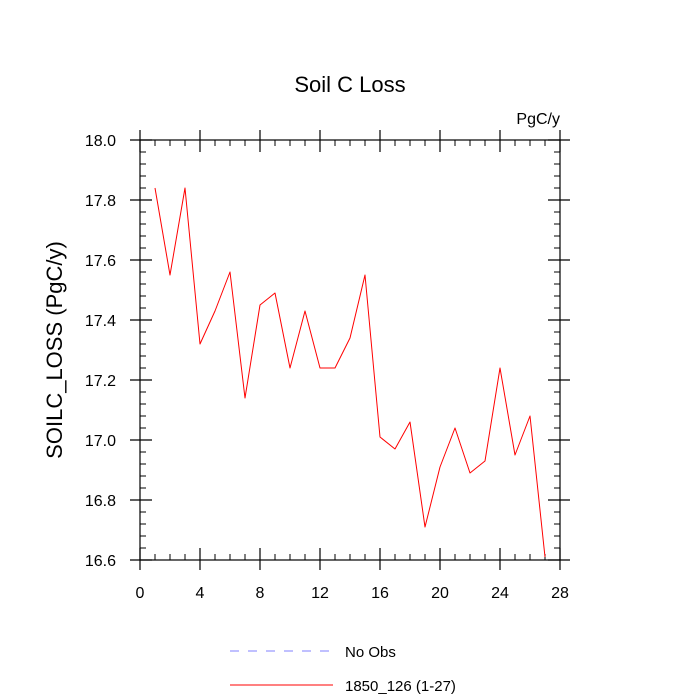 The height and width of the screenshot is (700, 700). Describe the element at coordinates (200, 593) in the screenshot. I see `x-tick-label: 4` at that location.